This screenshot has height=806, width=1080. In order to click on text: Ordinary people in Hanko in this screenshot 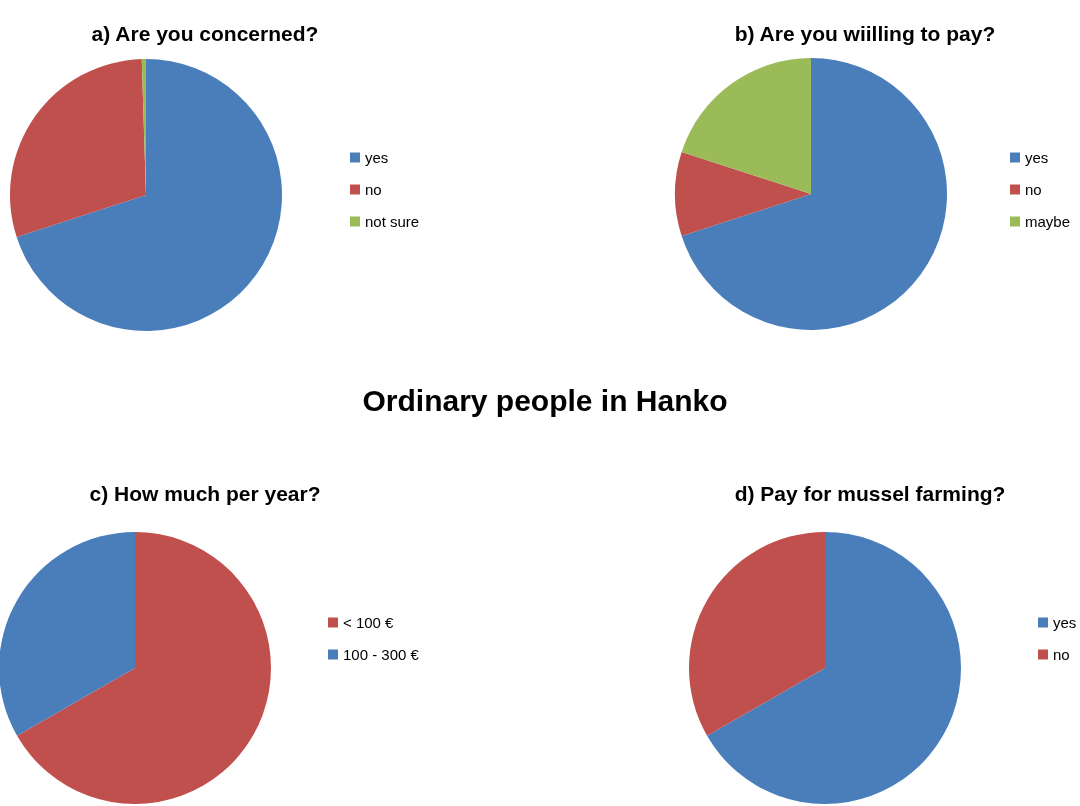, I will do `click(545, 400)`.